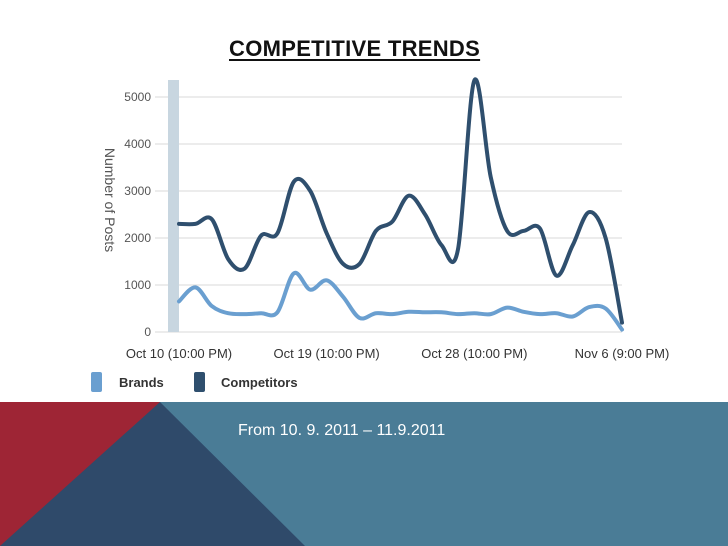 The height and width of the screenshot is (546, 728). I want to click on legend-swatch-competitors, so click(199, 382).